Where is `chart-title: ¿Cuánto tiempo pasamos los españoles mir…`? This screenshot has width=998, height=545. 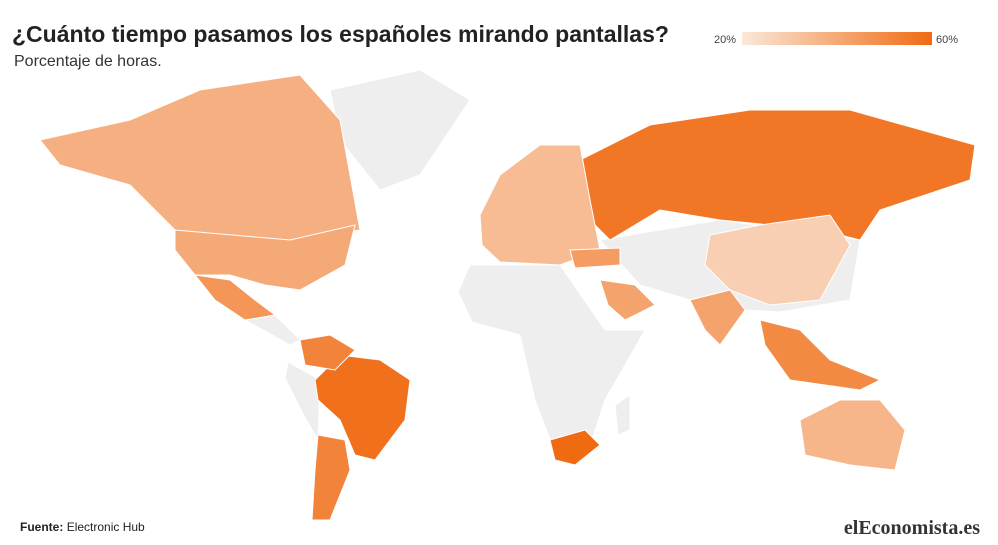 chart-title: ¿Cuánto tiempo pasamos los españoles mir… is located at coordinates (340, 34).